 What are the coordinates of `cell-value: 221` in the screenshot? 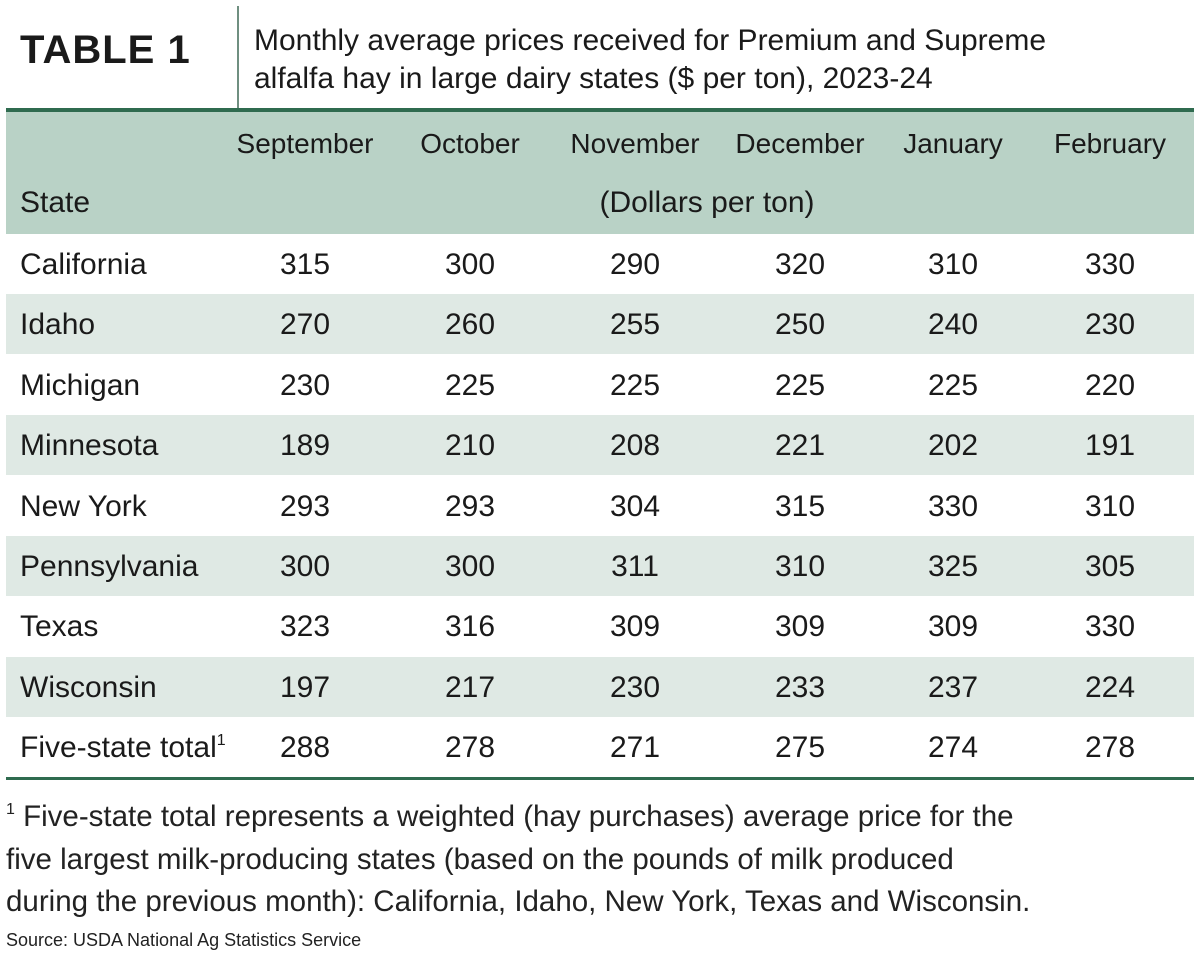 It's located at (800, 446).